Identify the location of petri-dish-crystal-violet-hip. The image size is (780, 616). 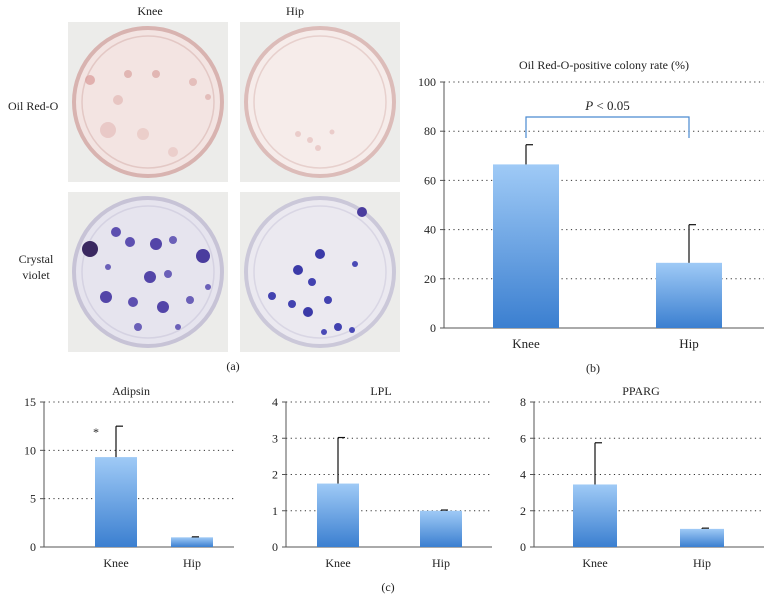
(320, 272).